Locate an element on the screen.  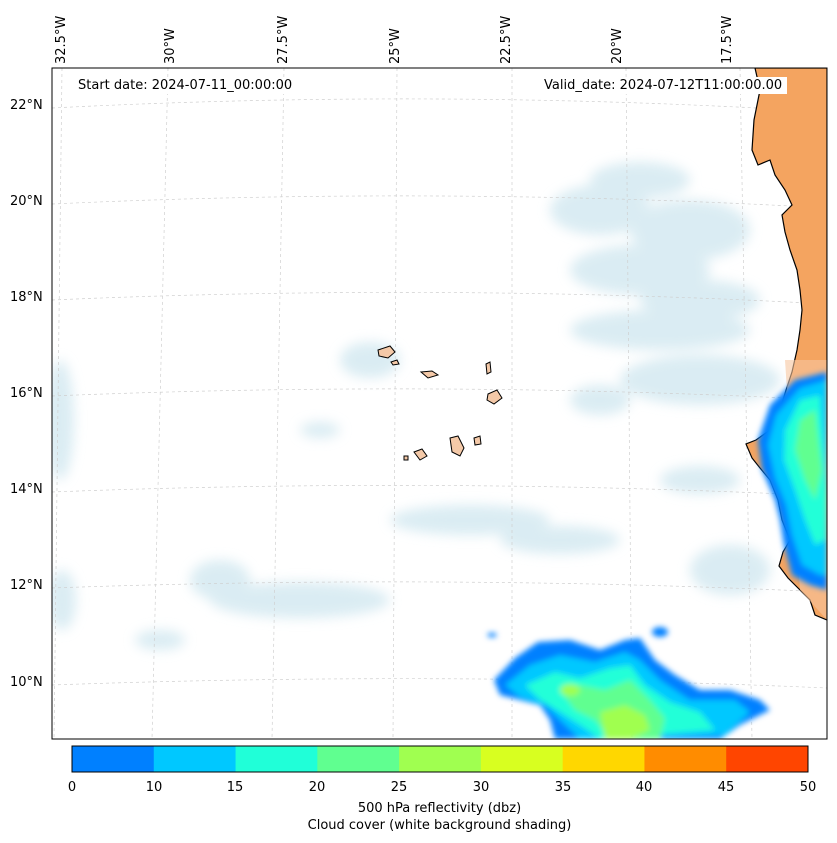
start-date-label: Start date: 2024-07-11_00:00:00 is located at coordinates (185, 85).